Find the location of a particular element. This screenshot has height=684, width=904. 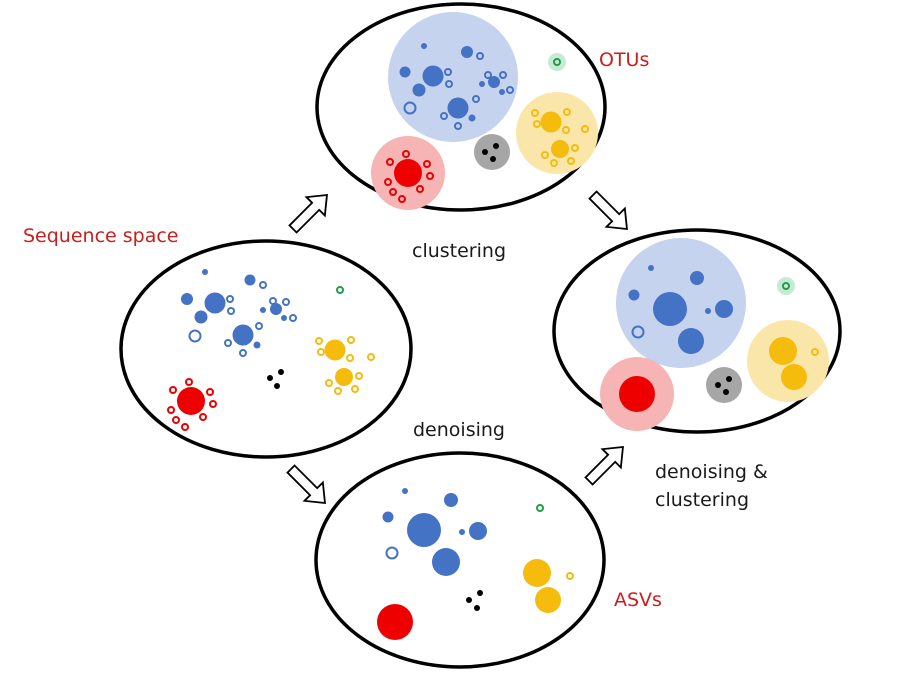

sequence-space-ellipse is located at coordinates (266, 349).